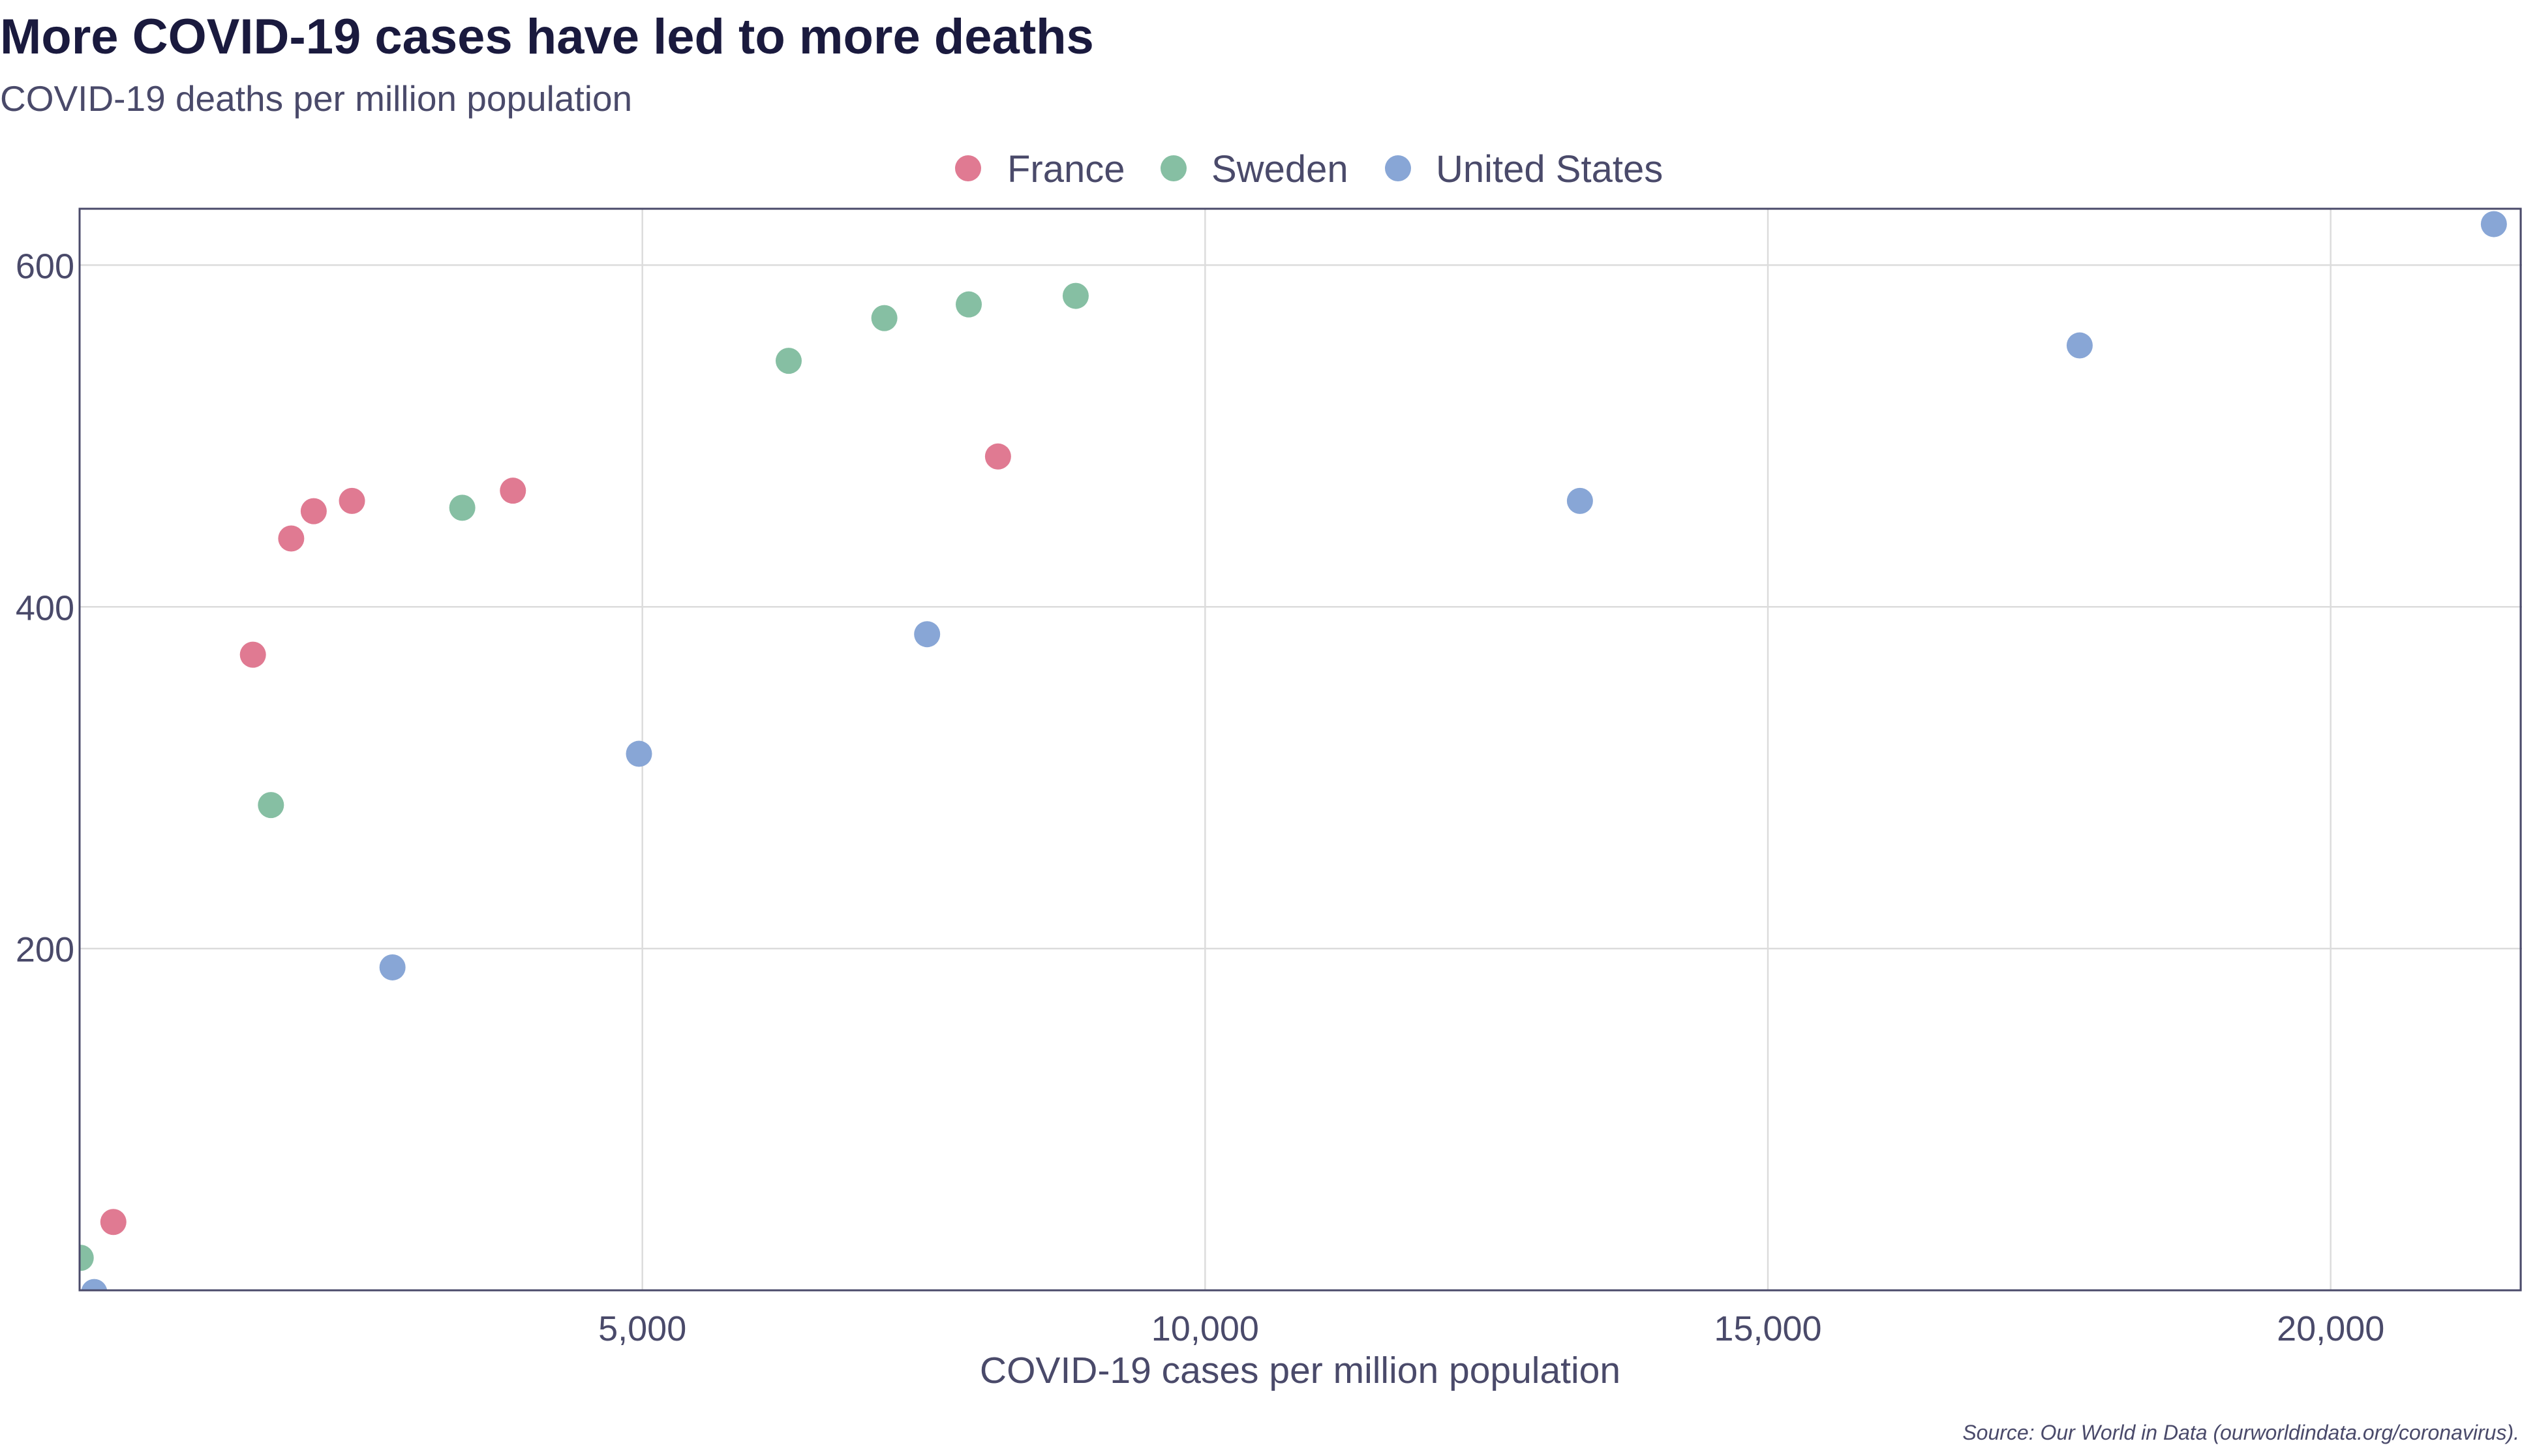 The width and height of the screenshot is (2522, 1456). What do you see at coordinates (642, 1329) in the screenshot?
I see `x-tick-label: 5,000` at bounding box center [642, 1329].